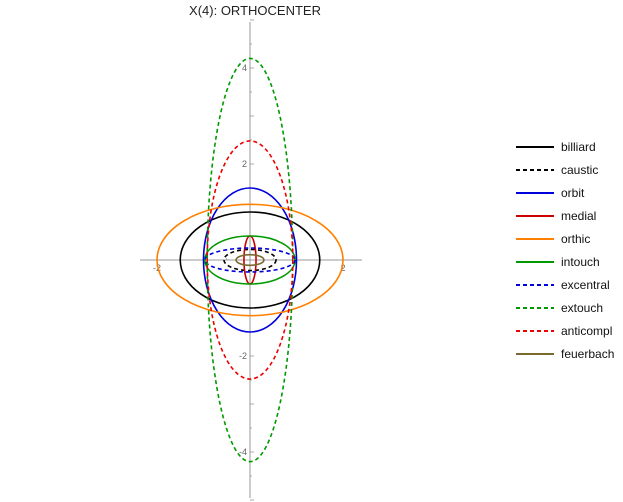 The height and width of the screenshot is (502, 623). What do you see at coordinates (244, 164) in the screenshot?
I see `y-tick-label: 2` at bounding box center [244, 164].